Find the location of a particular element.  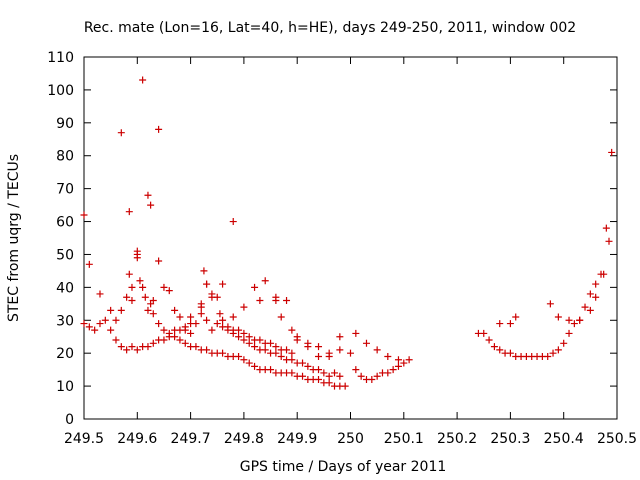

y-tick-label: 20 is located at coordinates (65, 354).